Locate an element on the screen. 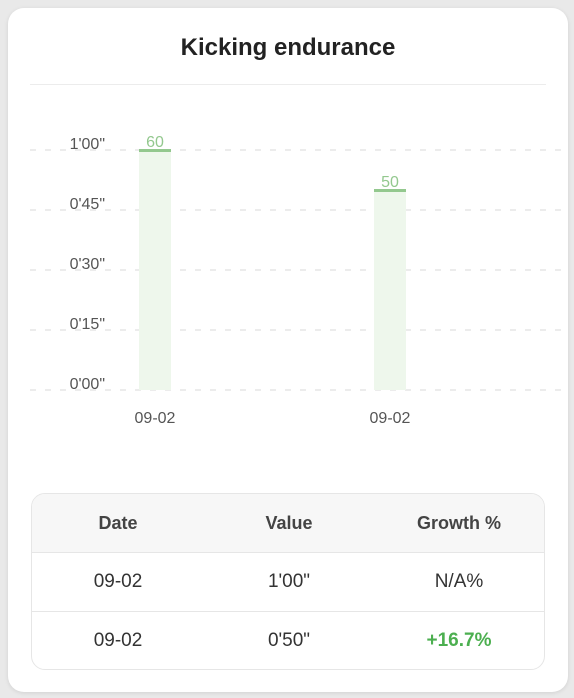  y-tick-label: 0'00" is located at coordinates (87, 384).